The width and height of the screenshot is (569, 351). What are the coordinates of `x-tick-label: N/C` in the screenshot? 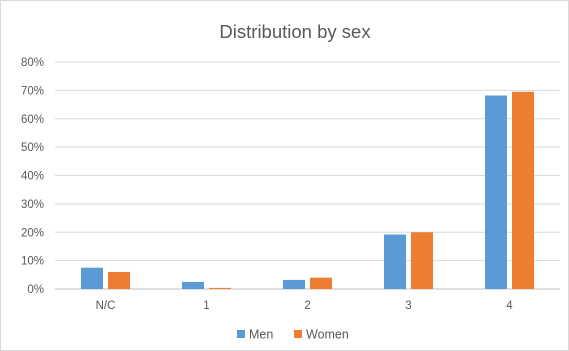 It's located at (106, 306).